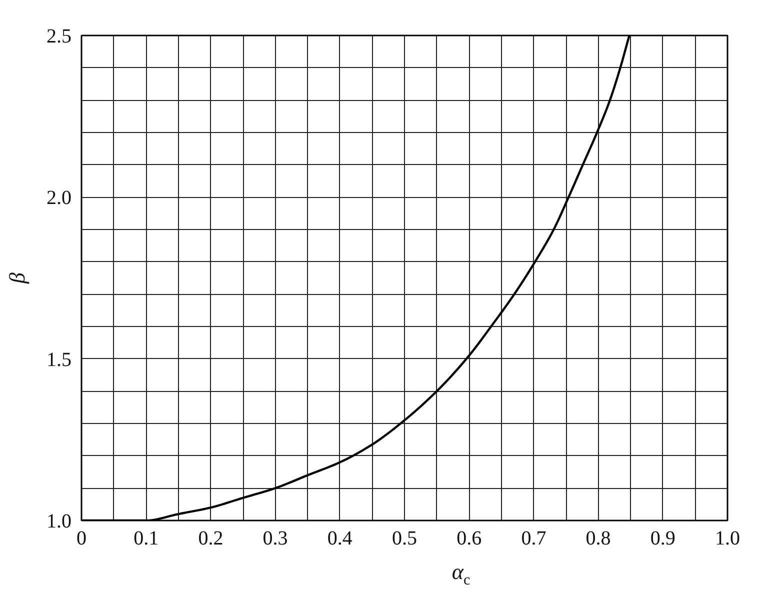  Describe the element at coordinates (59, 198) in the screenshot. I see `y-tick-label: 2.0` at that location.